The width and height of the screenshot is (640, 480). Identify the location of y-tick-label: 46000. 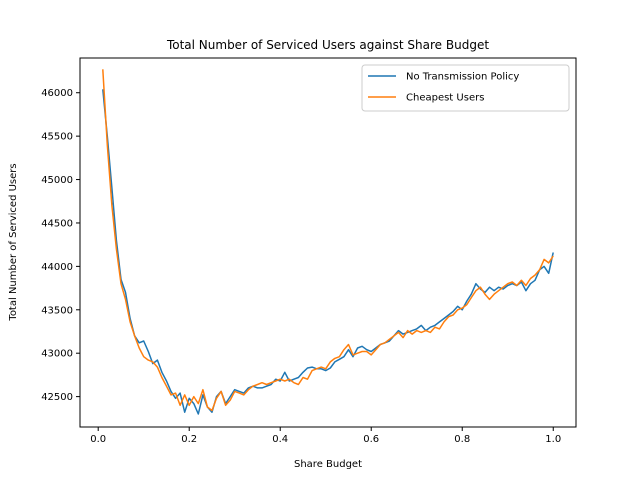
(57, 93).